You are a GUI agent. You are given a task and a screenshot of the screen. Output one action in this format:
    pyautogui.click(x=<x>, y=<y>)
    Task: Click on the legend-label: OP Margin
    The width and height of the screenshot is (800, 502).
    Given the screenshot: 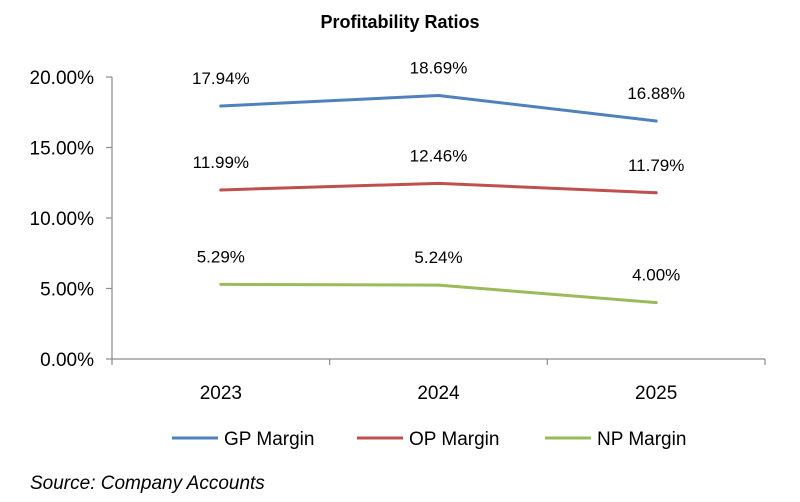 What is the action you would take?
    pyautogui.click(x=454, y=439)
    